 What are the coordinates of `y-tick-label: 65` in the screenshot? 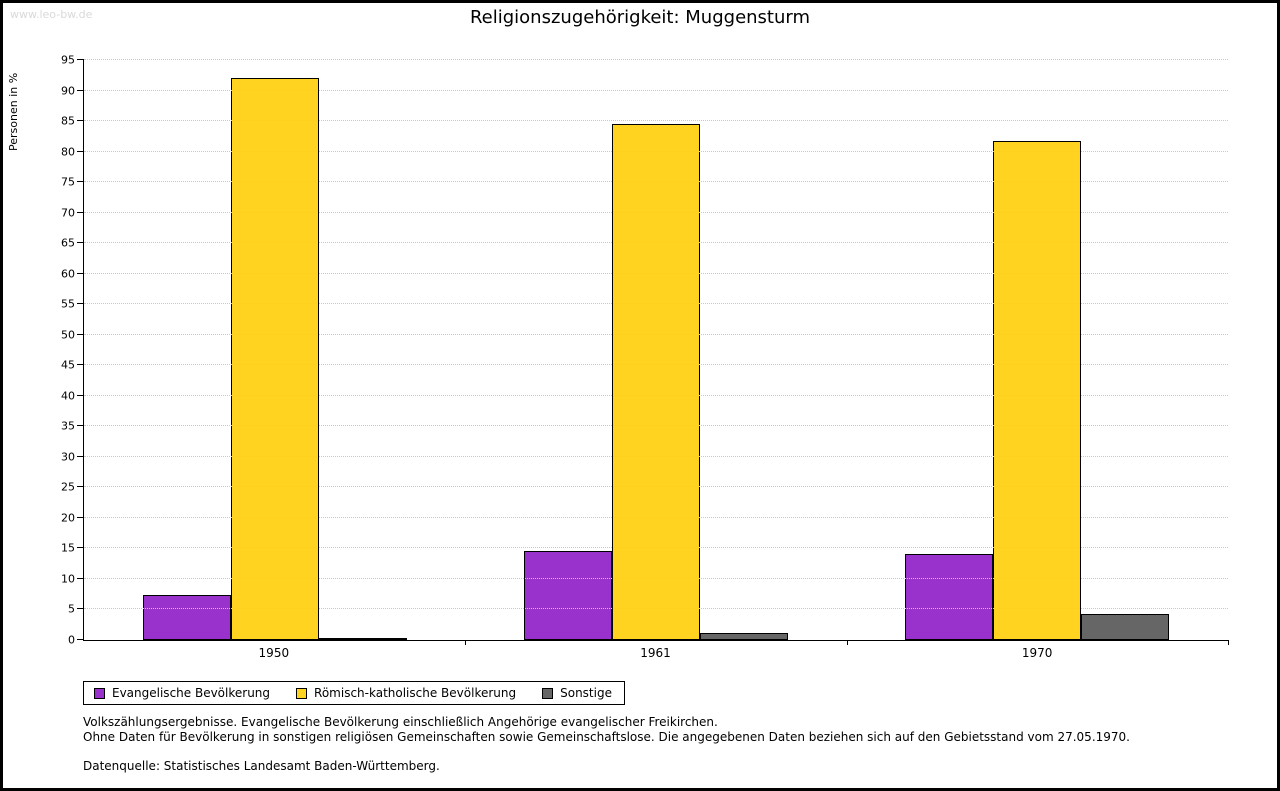 It's located at (68, 243).